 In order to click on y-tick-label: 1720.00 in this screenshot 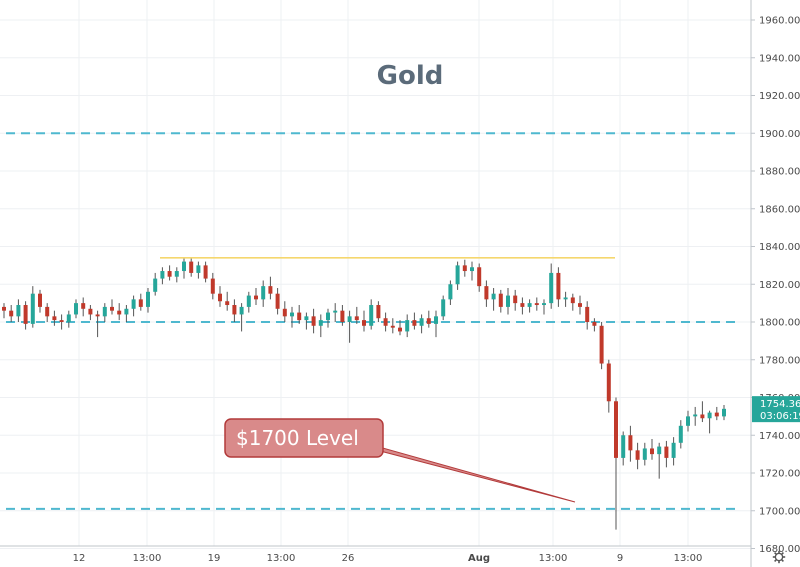, I will do `click(779, 474)`.